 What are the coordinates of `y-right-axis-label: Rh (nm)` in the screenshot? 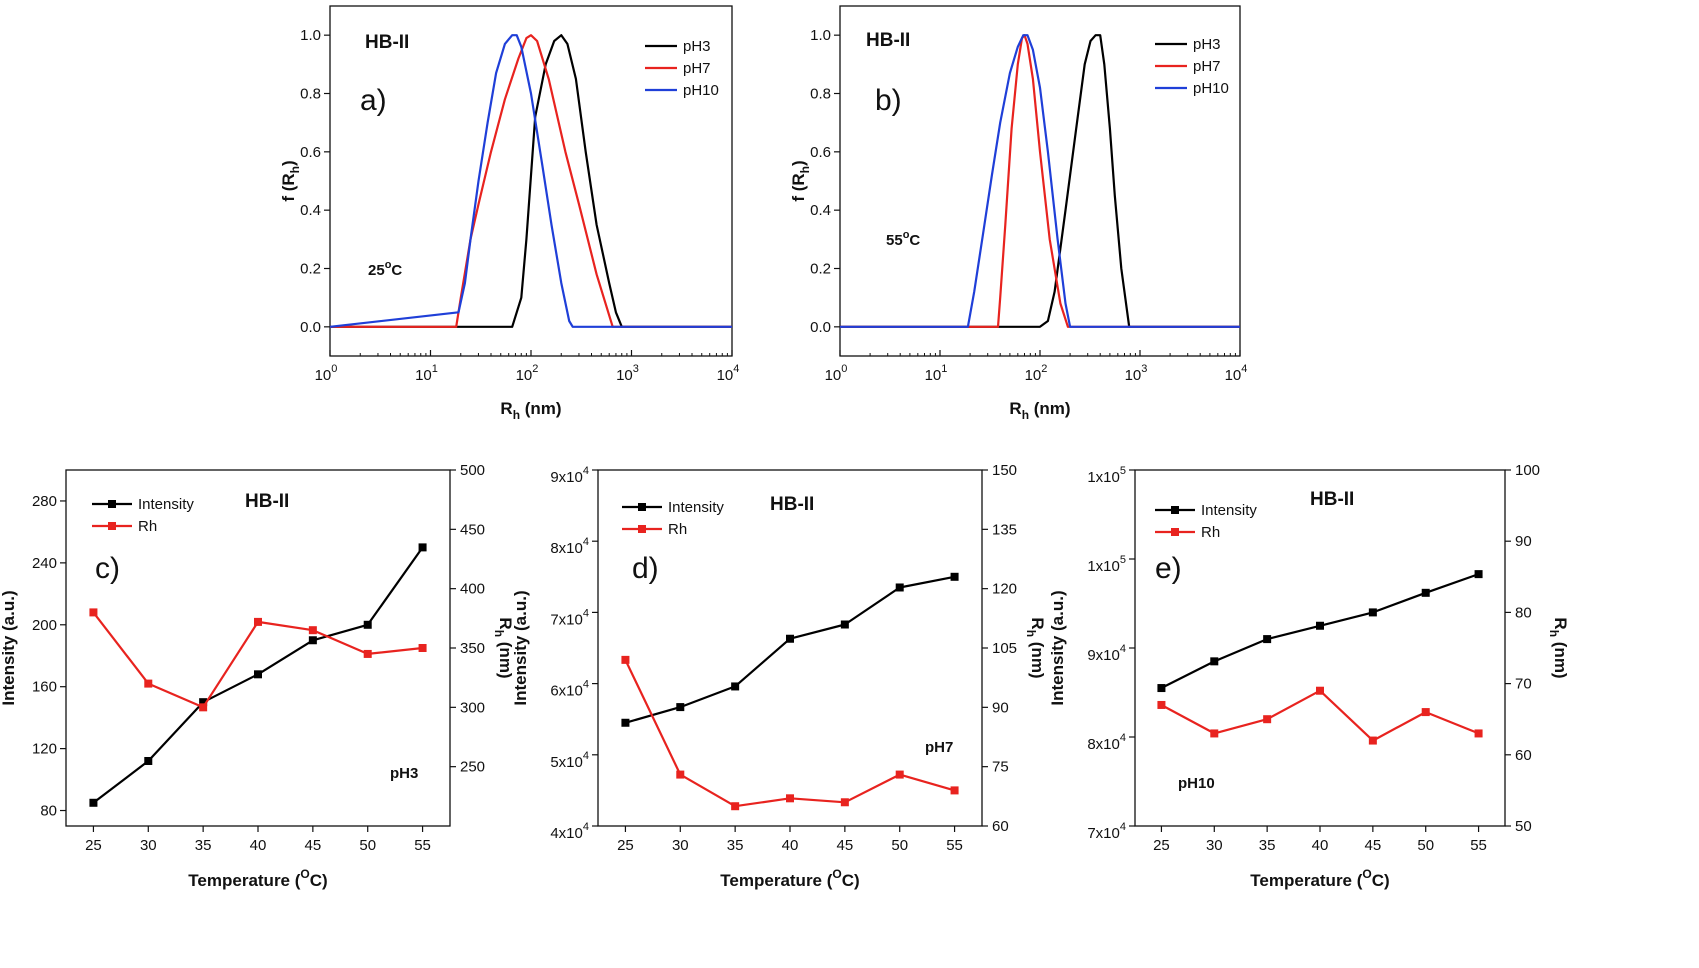 It's located at (503, 647).